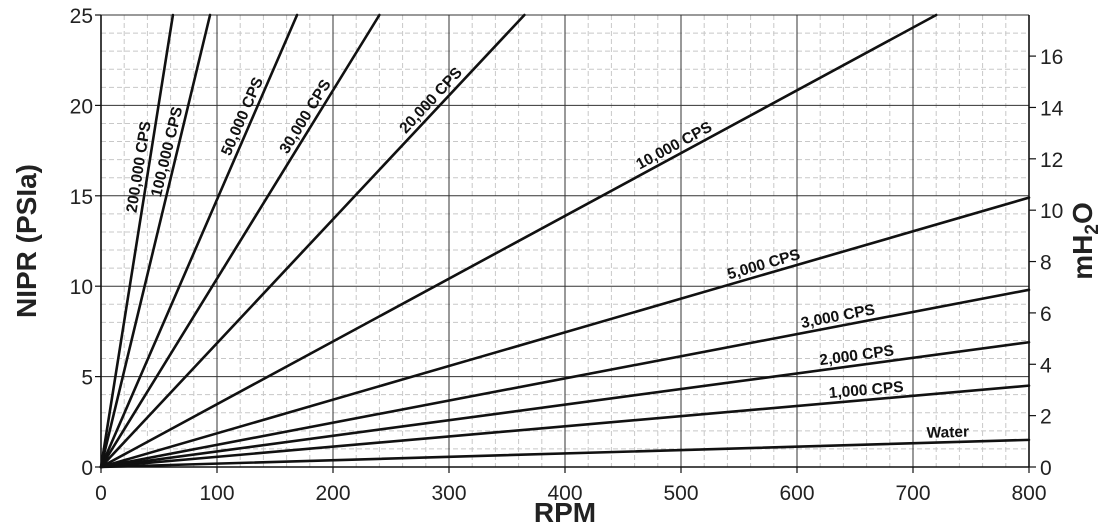 This screenshot has height=525, width=1099. What do you see at coordinates (448, 493) in the screenshot?
I see `x-tick-label: 300` at bounding box center [448, 493].